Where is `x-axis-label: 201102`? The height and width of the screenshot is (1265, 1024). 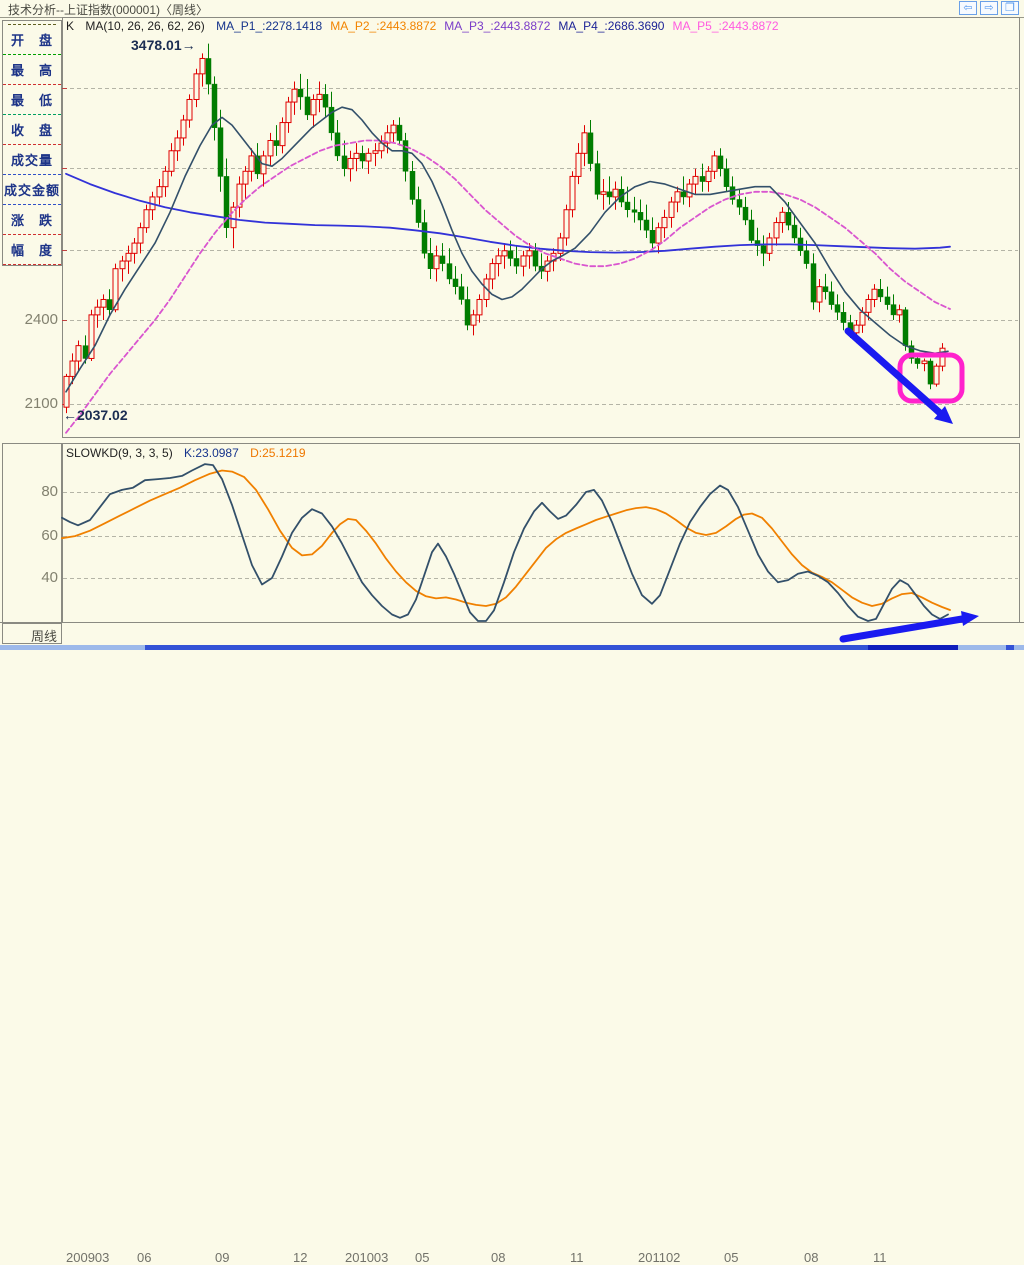 x-axis-label: 201102 is located at coordinates (659, 1257).